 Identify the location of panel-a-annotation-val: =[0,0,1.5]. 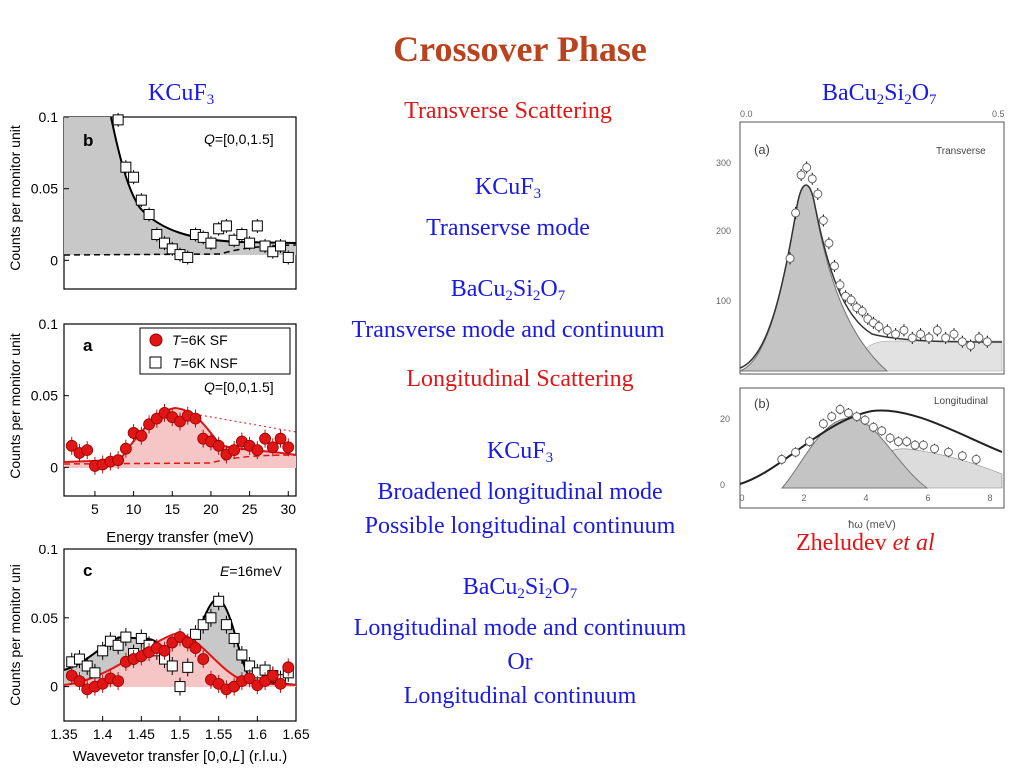
(244, 387).